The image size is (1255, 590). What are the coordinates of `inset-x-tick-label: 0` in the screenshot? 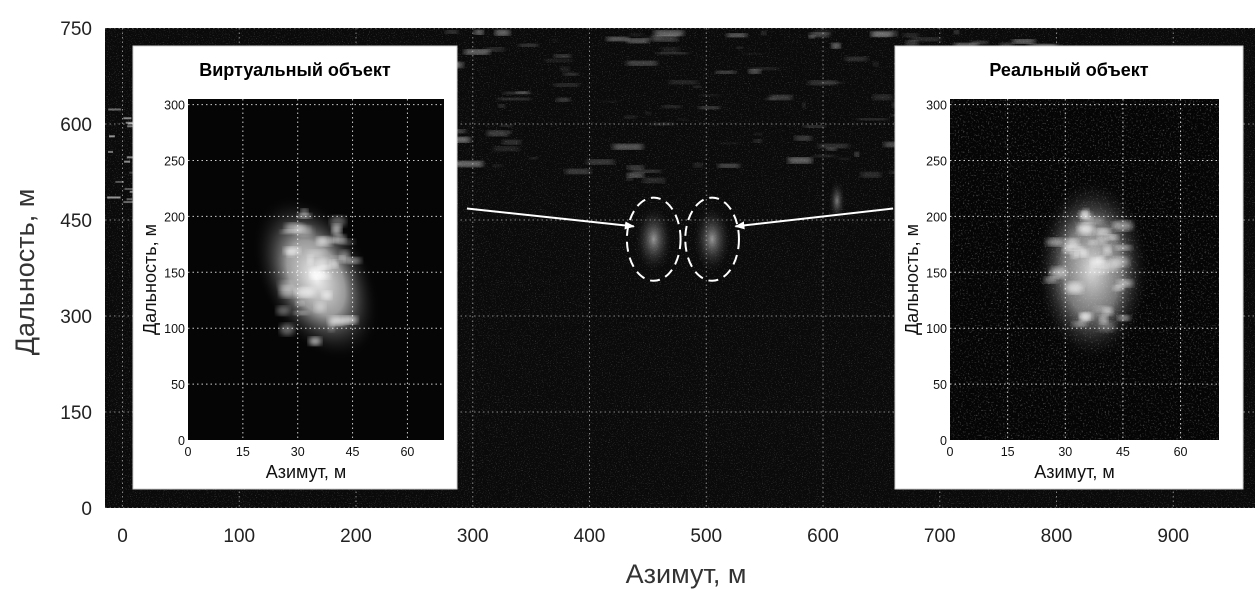 It's located at (950, 452).